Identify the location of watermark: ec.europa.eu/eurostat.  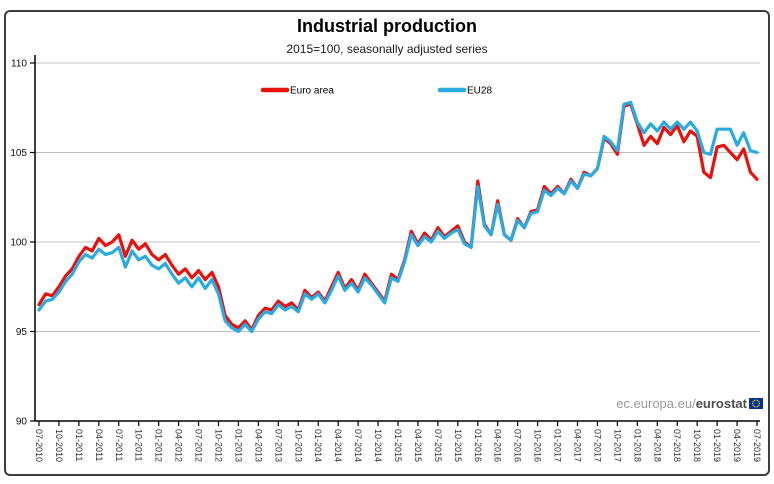
(689, 403).